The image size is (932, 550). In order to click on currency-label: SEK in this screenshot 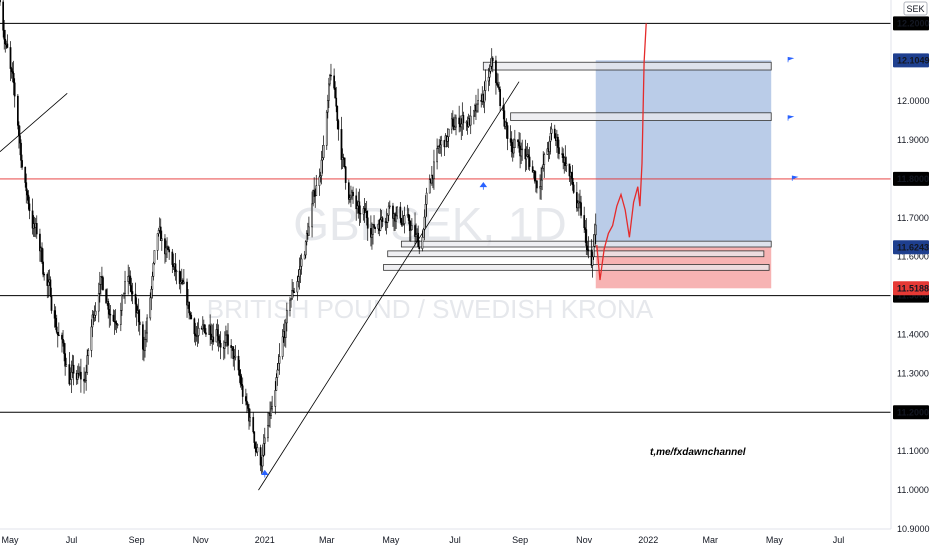, I will do `click(915, 9)`.